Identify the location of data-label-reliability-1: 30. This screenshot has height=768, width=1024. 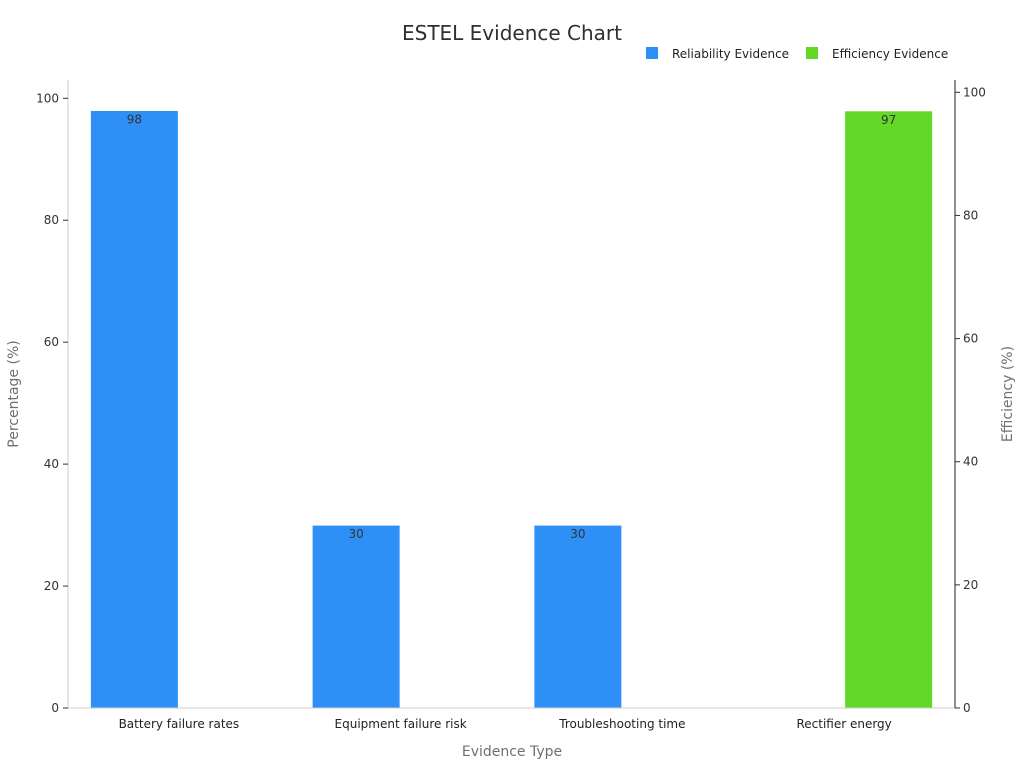
(355, 534).